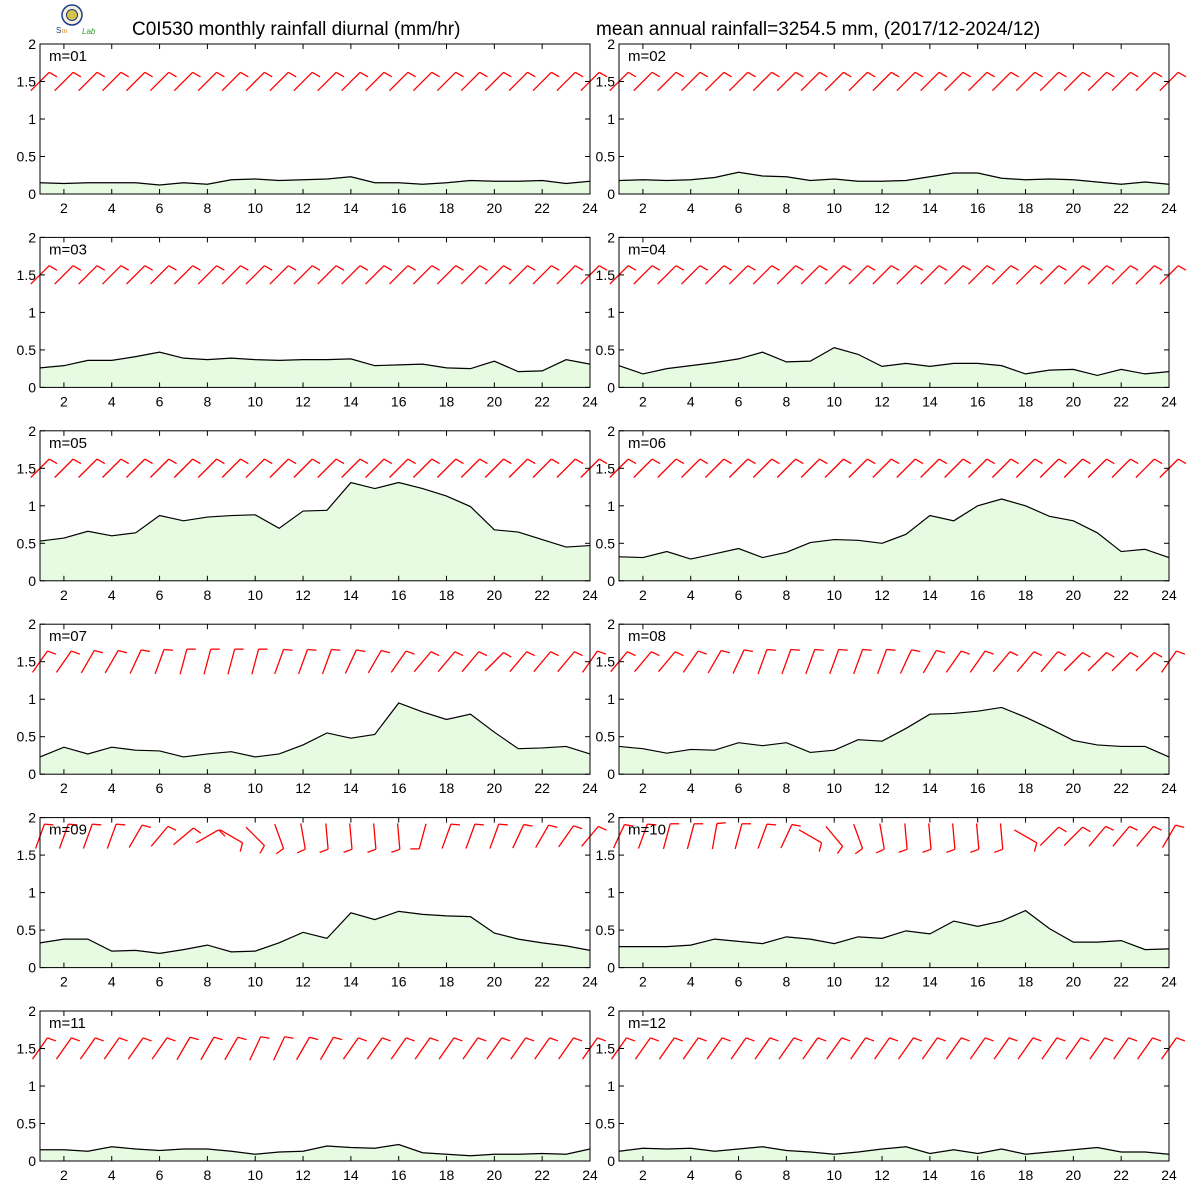 The image size is (1200, 1200). What do you see at coordinates (74, 19) in the screenshot?
I see `station-logo: S tn Lab` at bounding box center [74, 19].